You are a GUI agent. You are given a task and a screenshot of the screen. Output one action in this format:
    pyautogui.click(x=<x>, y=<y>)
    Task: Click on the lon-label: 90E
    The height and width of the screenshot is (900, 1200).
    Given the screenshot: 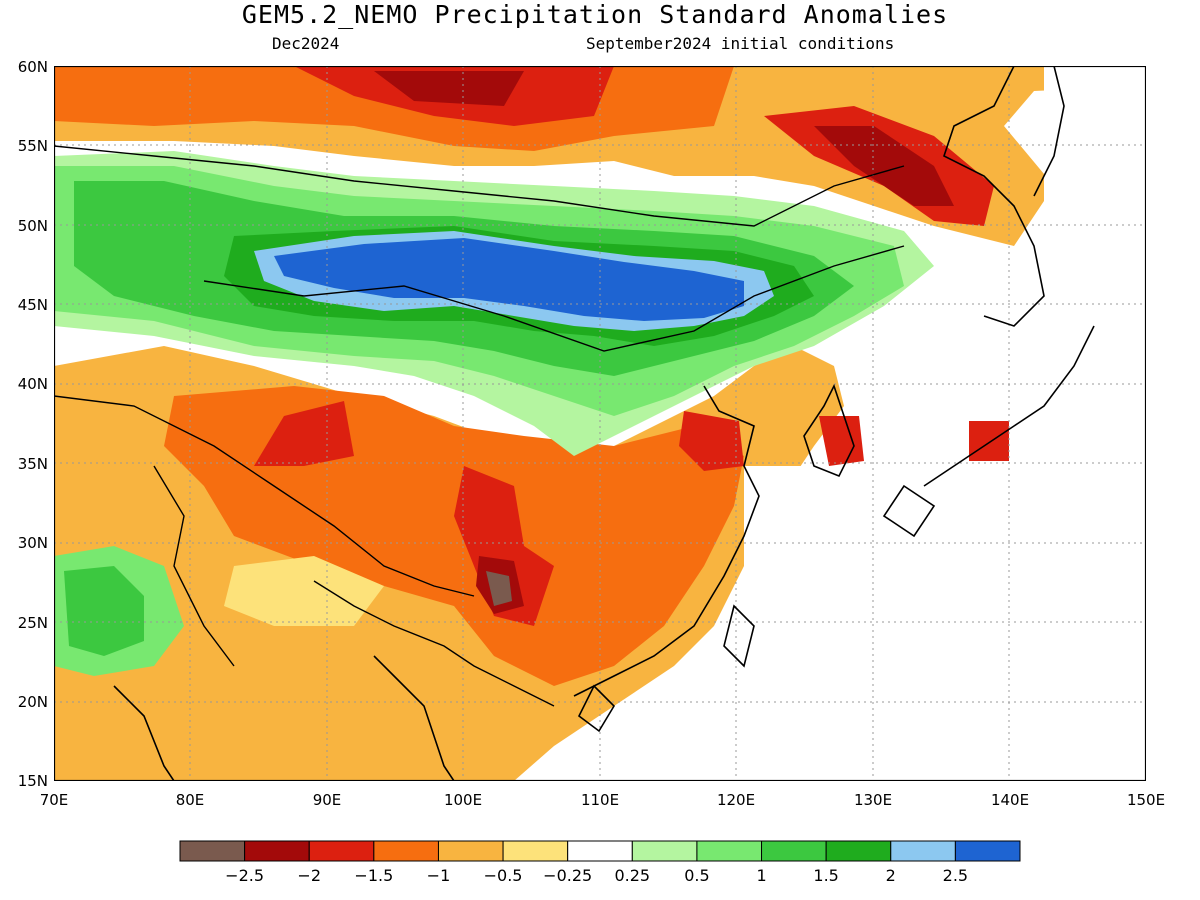 What is the action you would take?
    pyautogui.click(x=327, y=800)
    